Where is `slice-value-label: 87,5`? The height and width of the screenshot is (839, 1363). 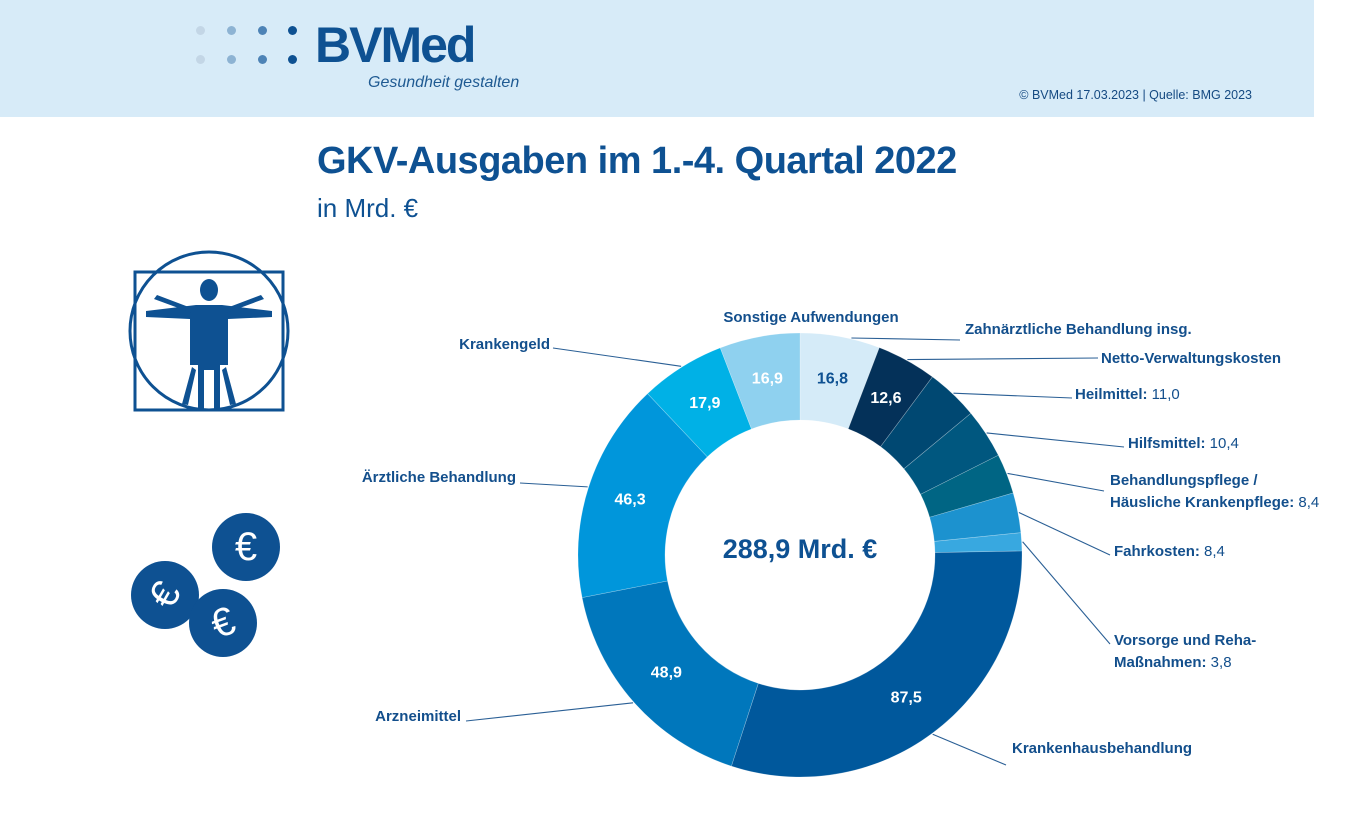 slice-value-label: 87,5 is located at coordinates (906, 698).